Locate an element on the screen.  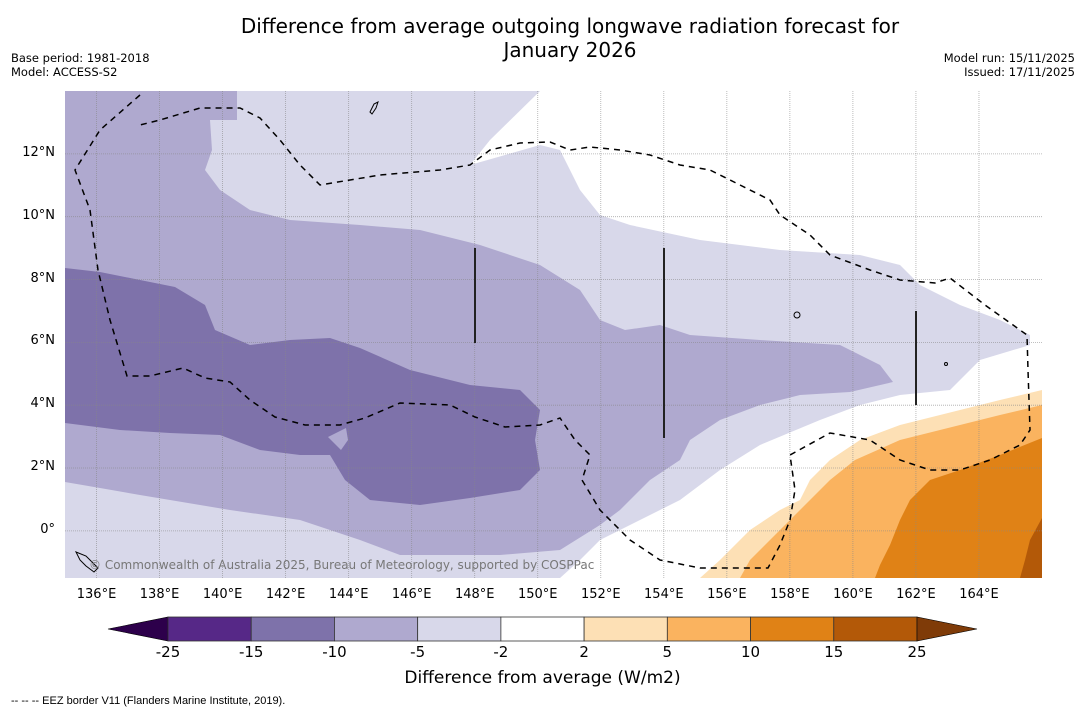
x-tick-label: 160°E is located at coordinates (853, 594).